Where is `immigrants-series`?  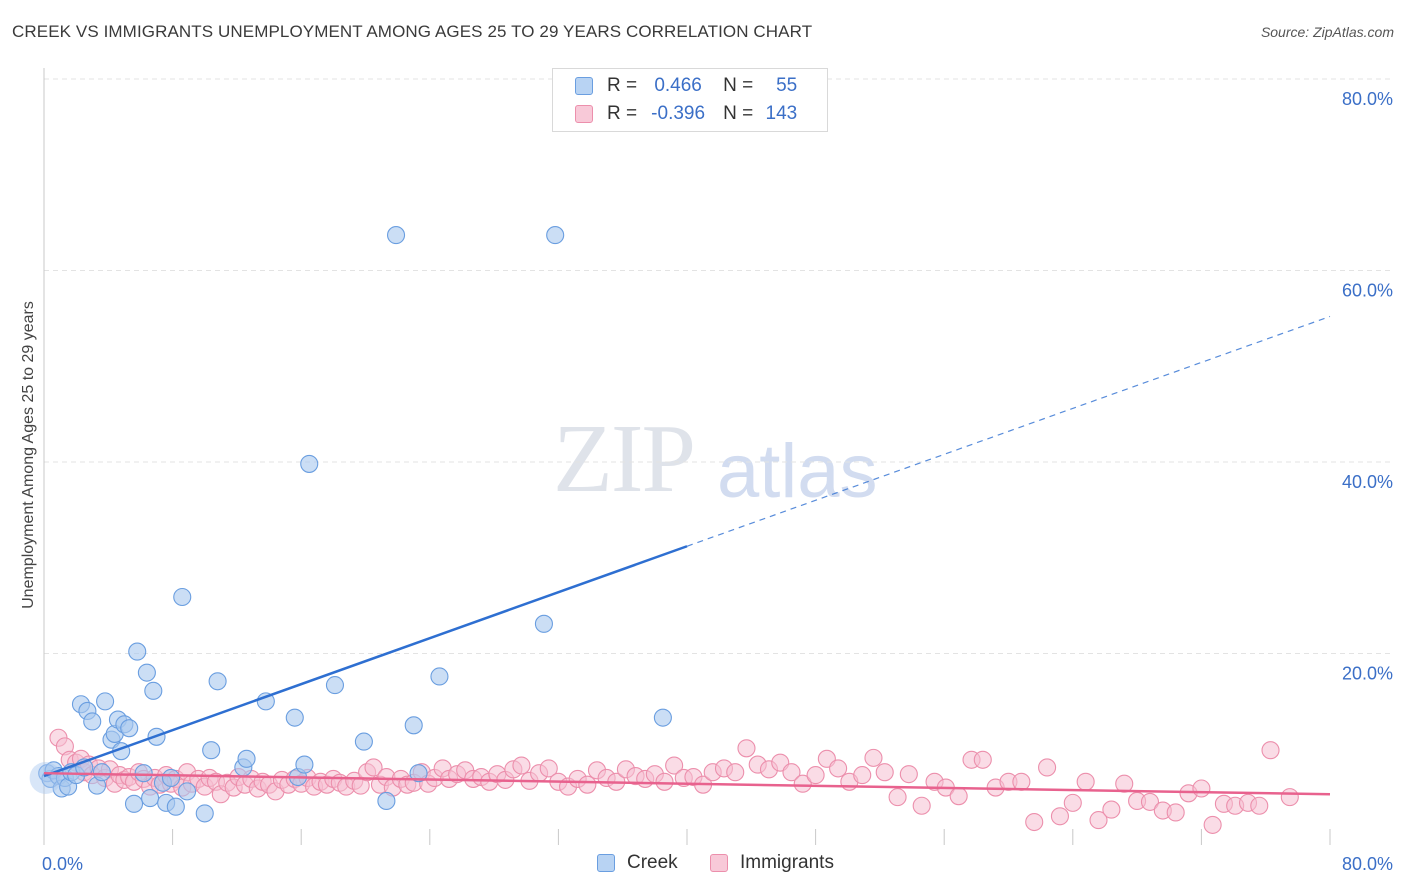
immigrants-series is located at coordinates (674, 781).